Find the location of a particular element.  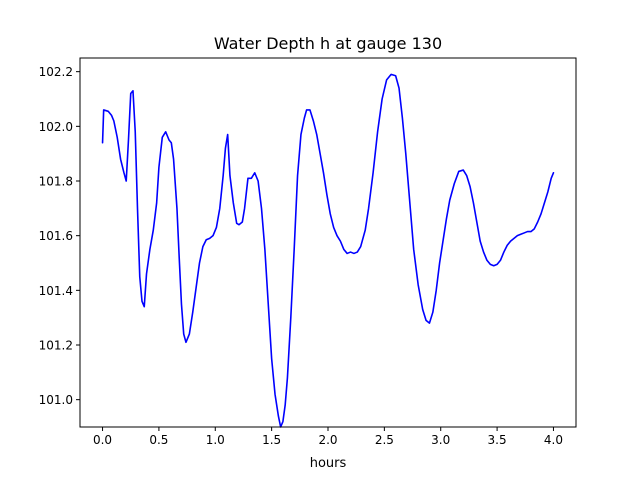

x-tick-label: 0.0 is located at coordinates (102, 440).